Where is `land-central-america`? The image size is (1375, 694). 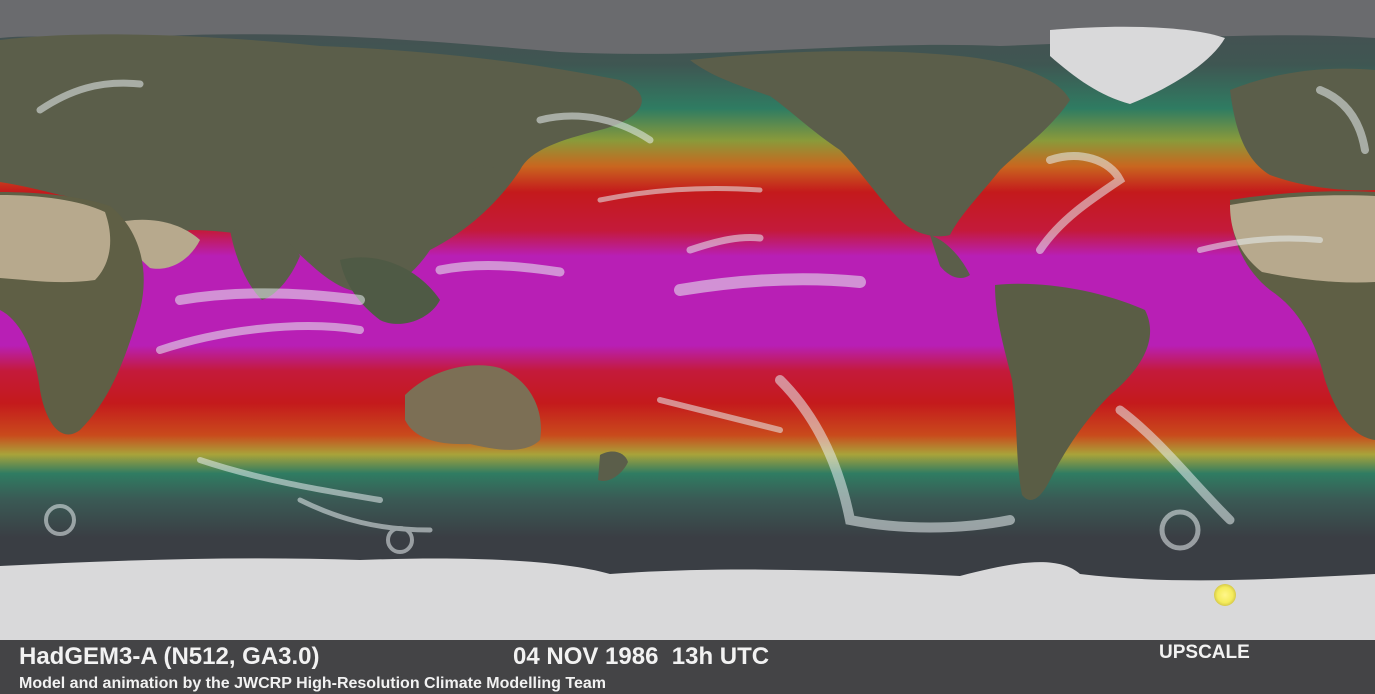
land-central-america is located at coordinates (950, 257).